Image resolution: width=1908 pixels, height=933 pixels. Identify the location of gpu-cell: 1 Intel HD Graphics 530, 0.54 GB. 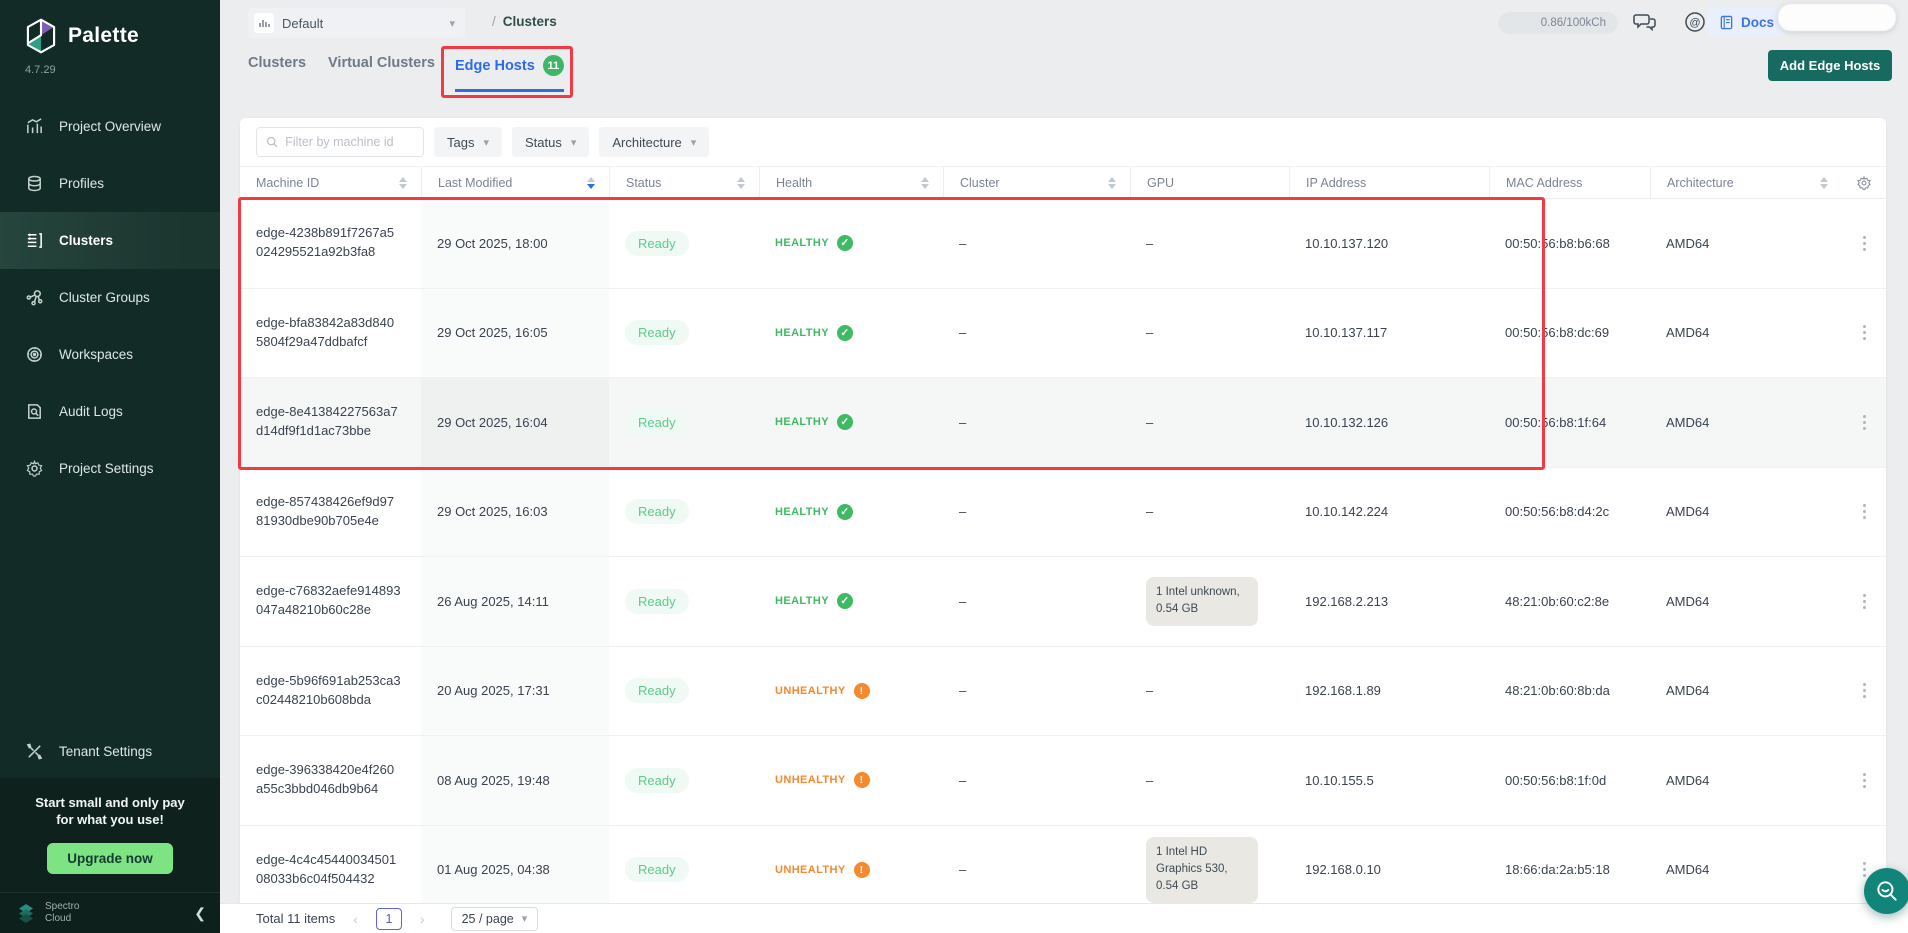
(1209, 866).